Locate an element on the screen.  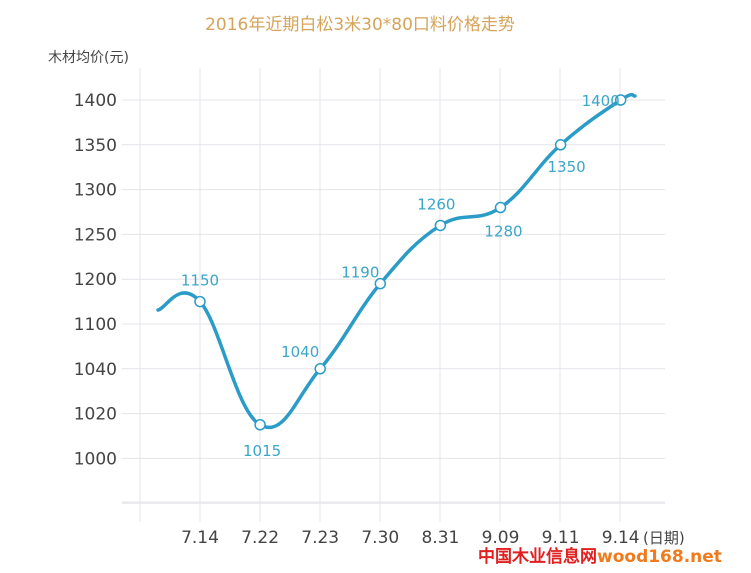
y-tick-label: 1350 is located at coordinates (95, 146).